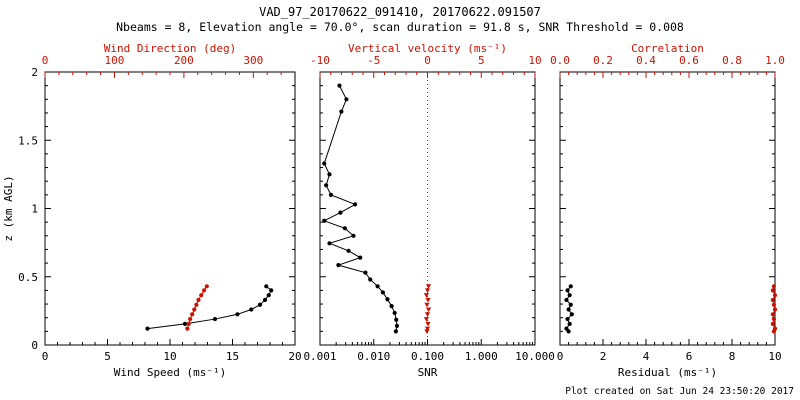 The image size is (800, 400). What do you see at coordinates (170, 48) in the screenshot?
I see `svg-text: Wind Direction (deg)` at bounding box center [170, 48].